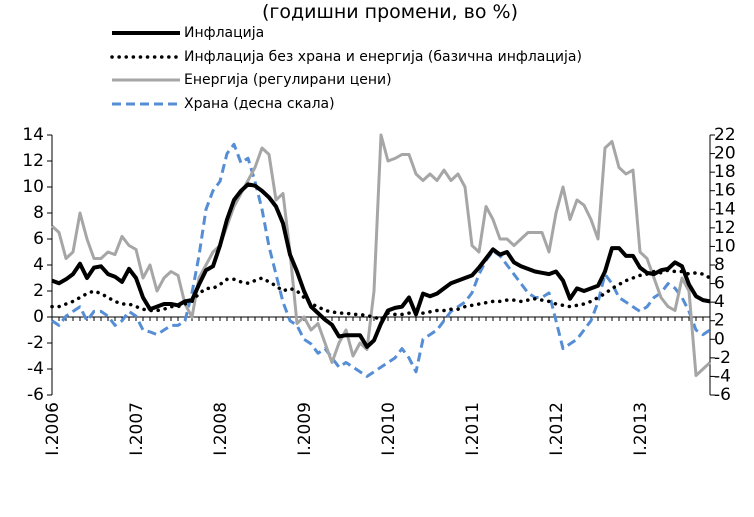 This screenshot has height=517, width=754. I want to click on y2-tick-label: 0, so click(719, 339).